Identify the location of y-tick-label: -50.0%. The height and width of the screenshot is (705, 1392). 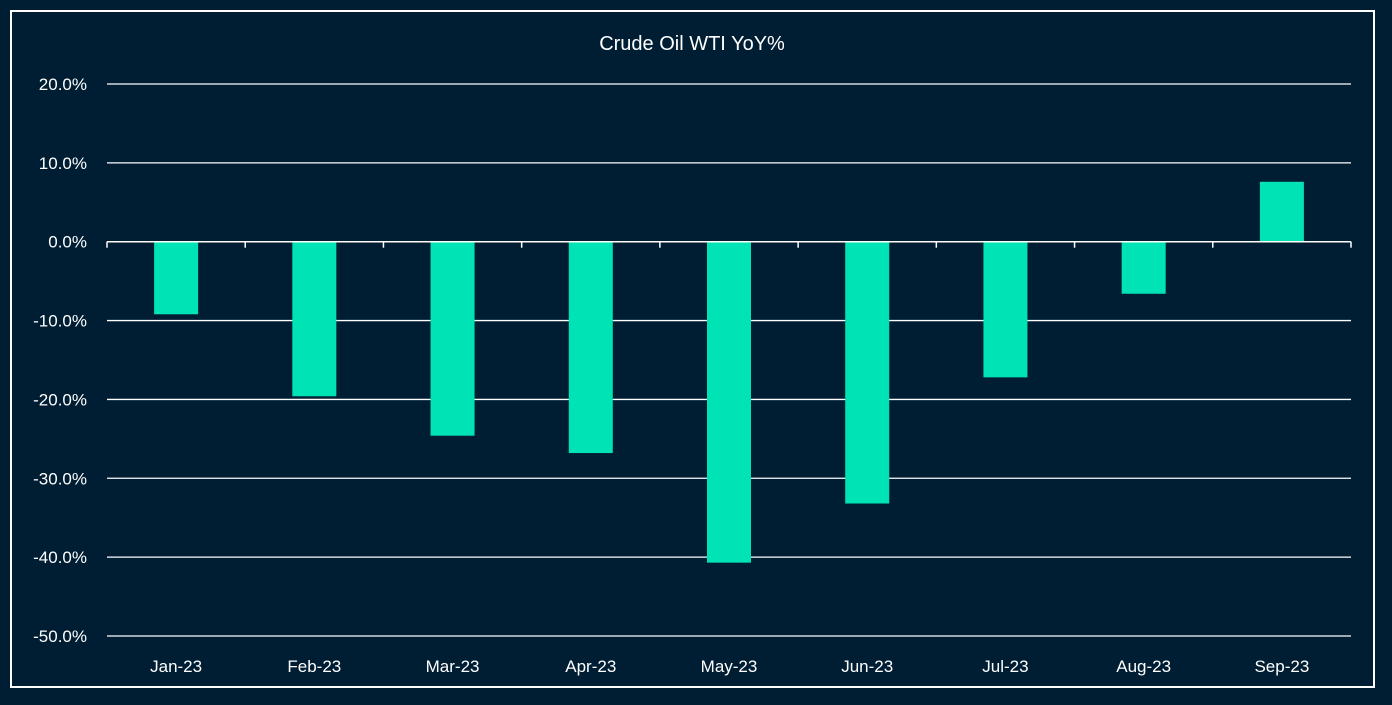
(60, 636).